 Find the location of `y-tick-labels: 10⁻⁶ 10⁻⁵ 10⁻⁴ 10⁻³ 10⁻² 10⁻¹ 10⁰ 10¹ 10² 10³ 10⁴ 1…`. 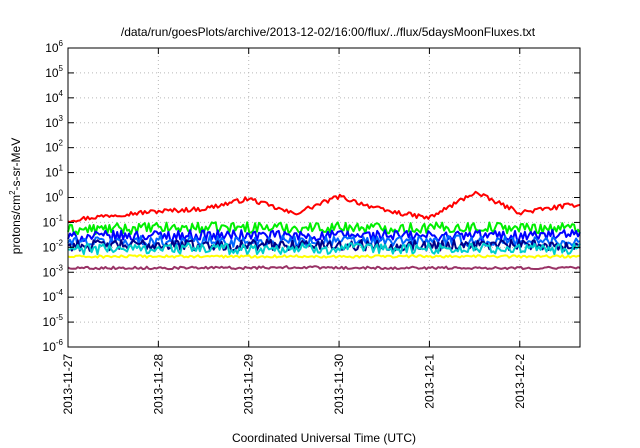

y-tick-labels: 10⁻⁶ 10⁻⁵ 10⁻⁴ 10⁻³ 10⁻² 10⁻¹ 10⁰ 10¹ 10² 10³ 10⁴ 1… is located at coordinates (53, 196).